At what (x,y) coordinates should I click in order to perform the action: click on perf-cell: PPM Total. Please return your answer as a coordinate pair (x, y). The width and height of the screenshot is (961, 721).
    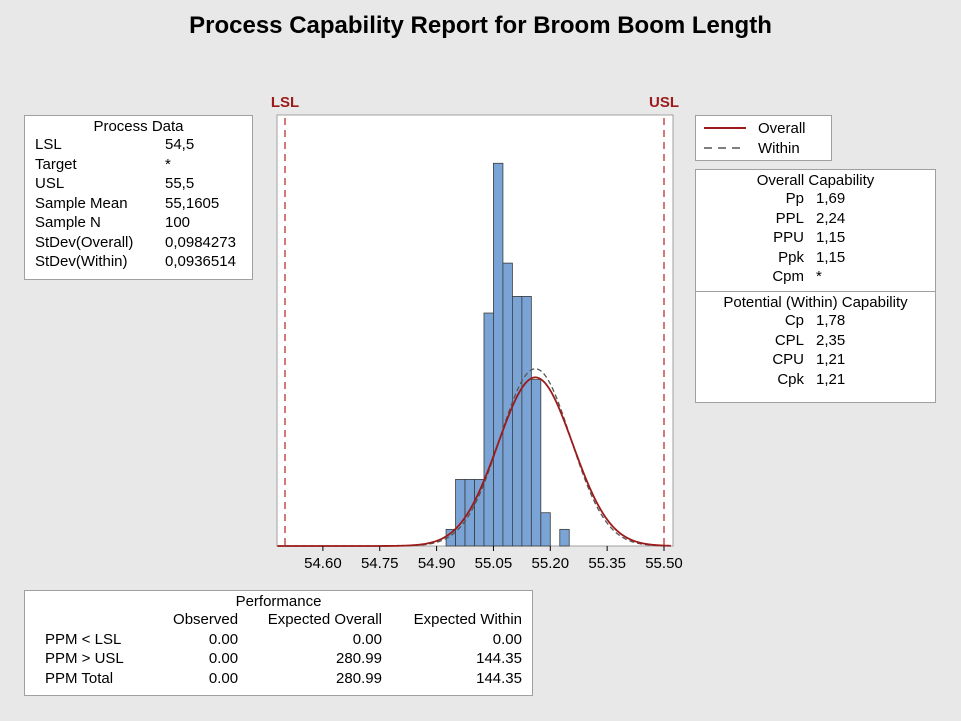
    Looking at the image, I should click on (79, 678).